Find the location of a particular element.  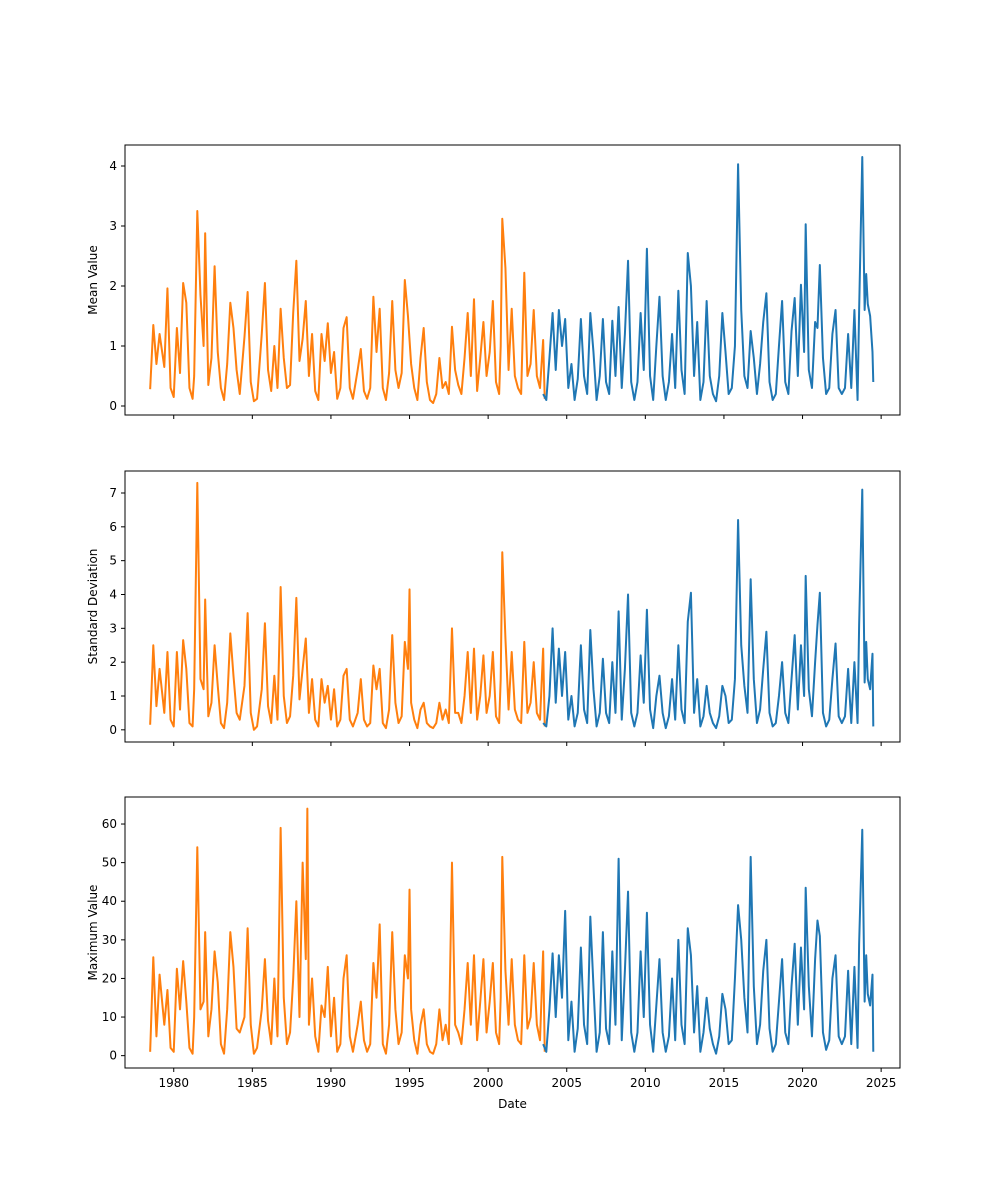

x-tick-label: 1985 is located at coordinates (252, 1083).